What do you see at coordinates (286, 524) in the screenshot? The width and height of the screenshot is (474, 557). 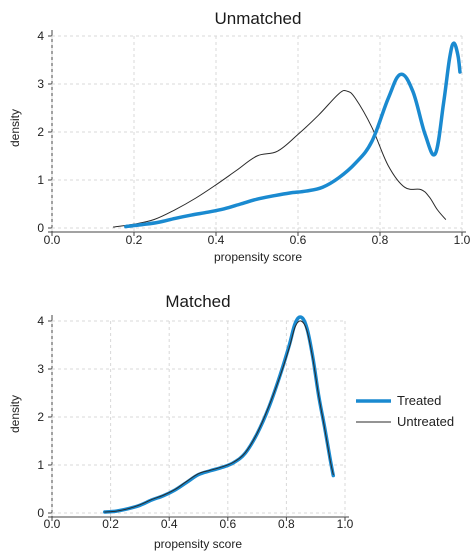 I see `matched-x-tick-label: 0.8` at bounding box center [286, 524].